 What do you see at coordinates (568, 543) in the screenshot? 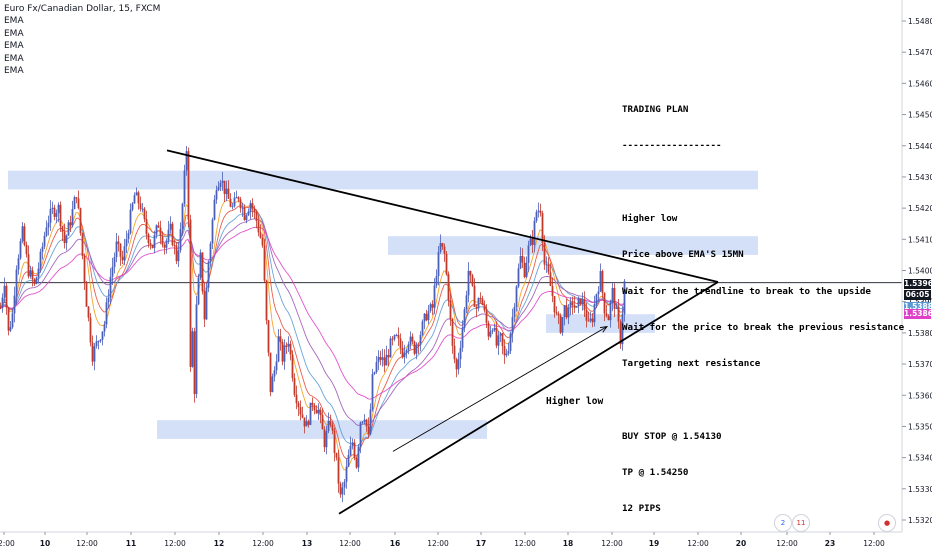
I see `time-tick-label: 18` at bounding box center [568, 543].